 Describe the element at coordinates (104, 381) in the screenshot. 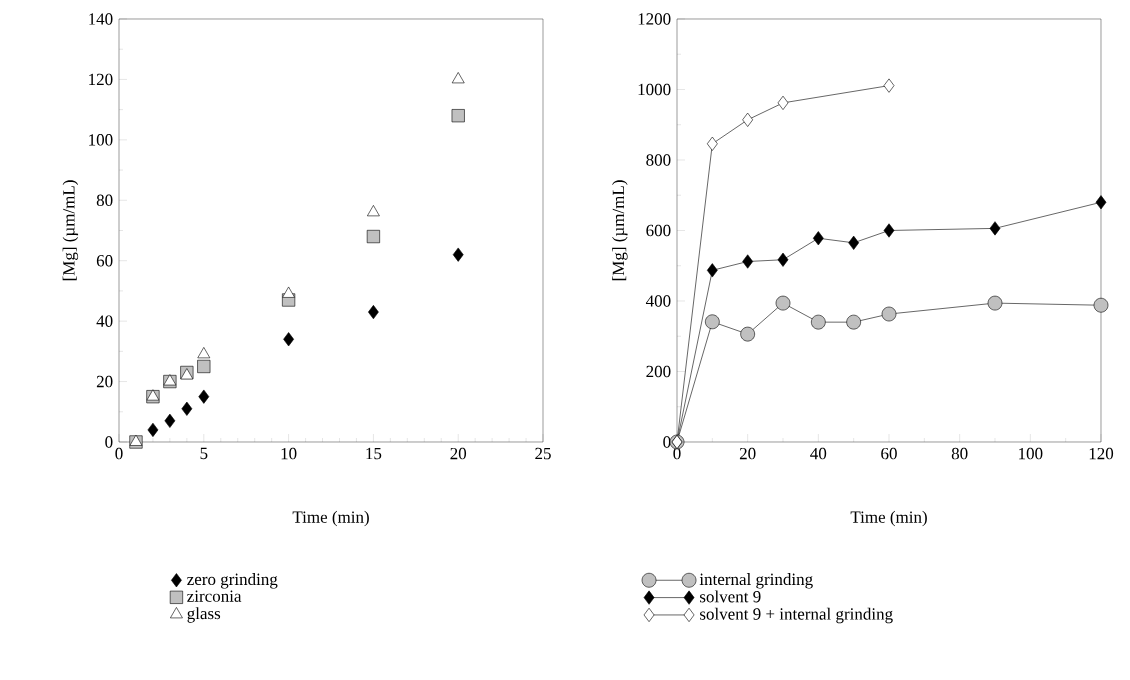

I see `y-tick-label: 20` at that location.